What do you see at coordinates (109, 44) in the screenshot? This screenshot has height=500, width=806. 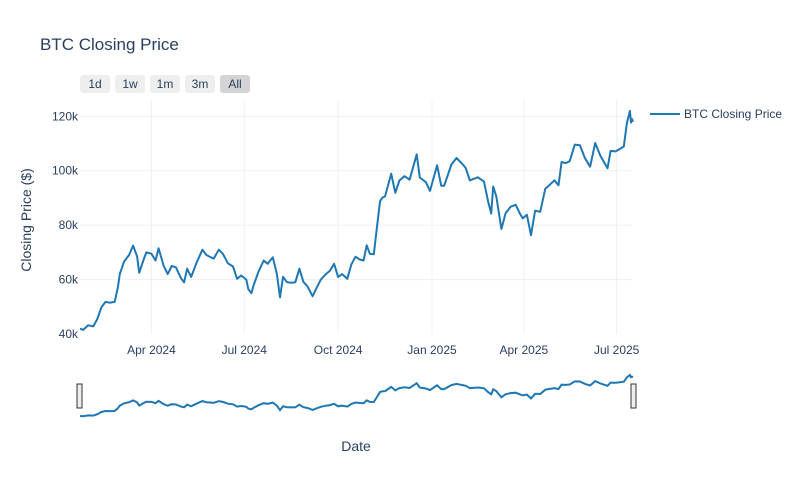 I see `chart-title: BTC Closing Price` at bounding box center [109, 44].